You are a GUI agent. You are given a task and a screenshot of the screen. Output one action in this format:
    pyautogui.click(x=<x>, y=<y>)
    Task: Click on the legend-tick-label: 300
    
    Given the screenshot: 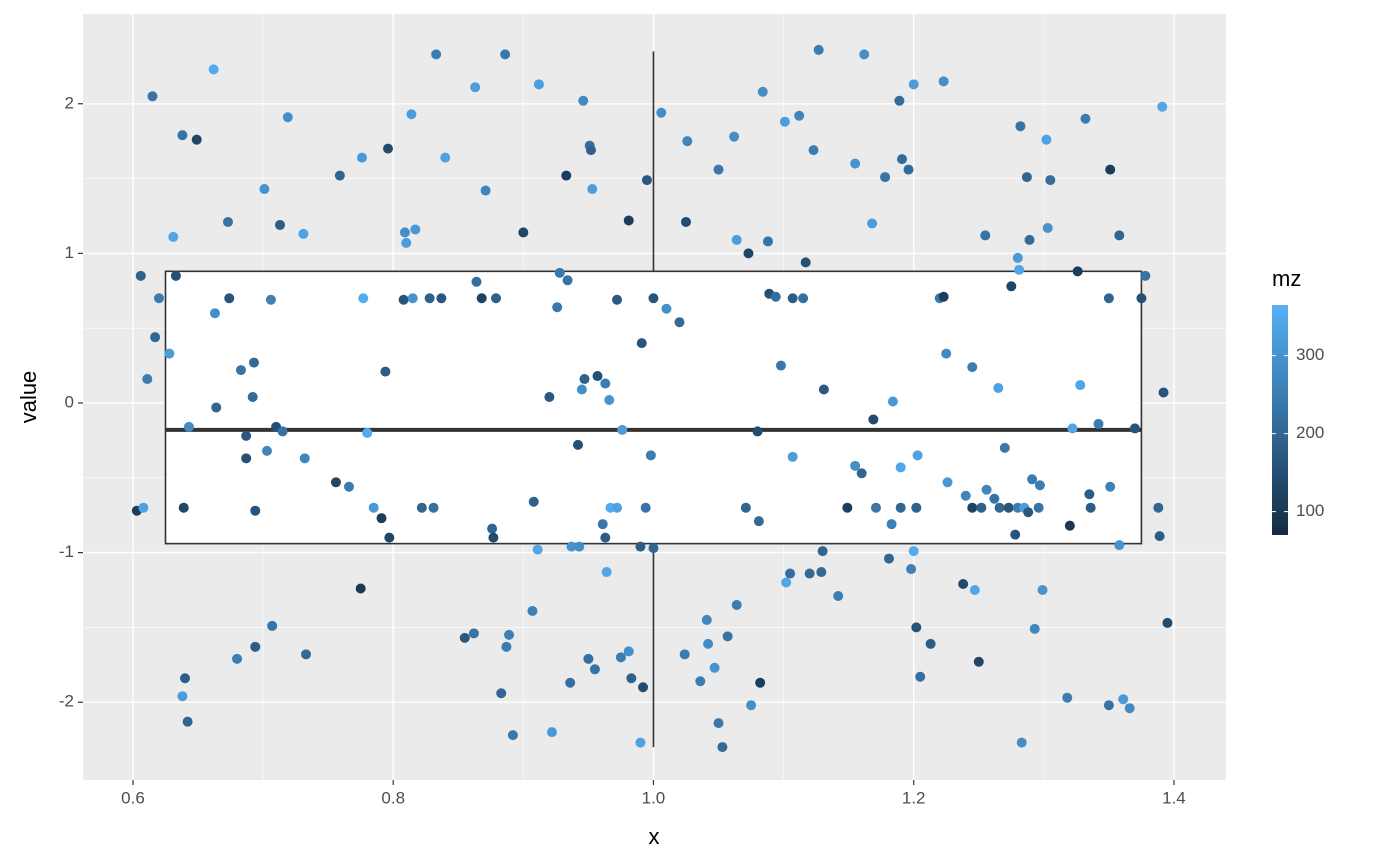 What is the action you would take?
    pyautogui.click(x=1310, y=354)
    